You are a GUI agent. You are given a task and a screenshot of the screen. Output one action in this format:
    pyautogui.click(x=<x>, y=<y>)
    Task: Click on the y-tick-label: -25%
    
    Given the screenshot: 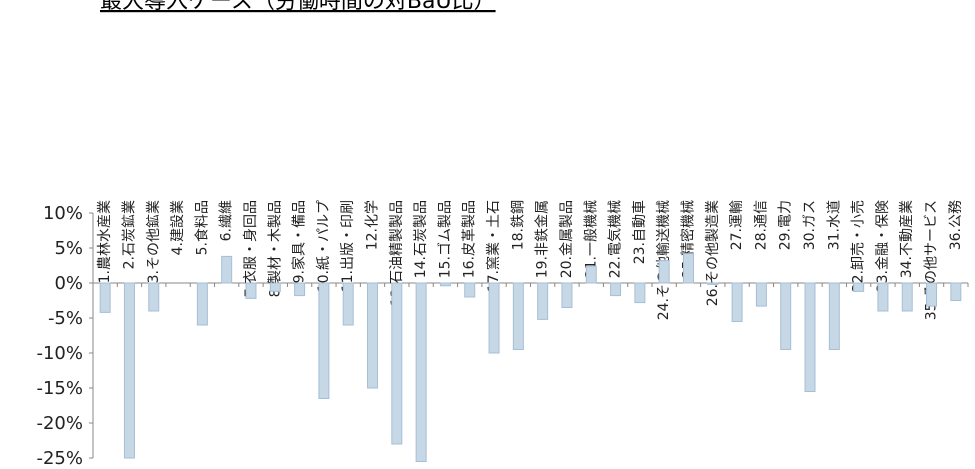 What is the action you would take?
    pyautogui.click(x=59, y=458)
    